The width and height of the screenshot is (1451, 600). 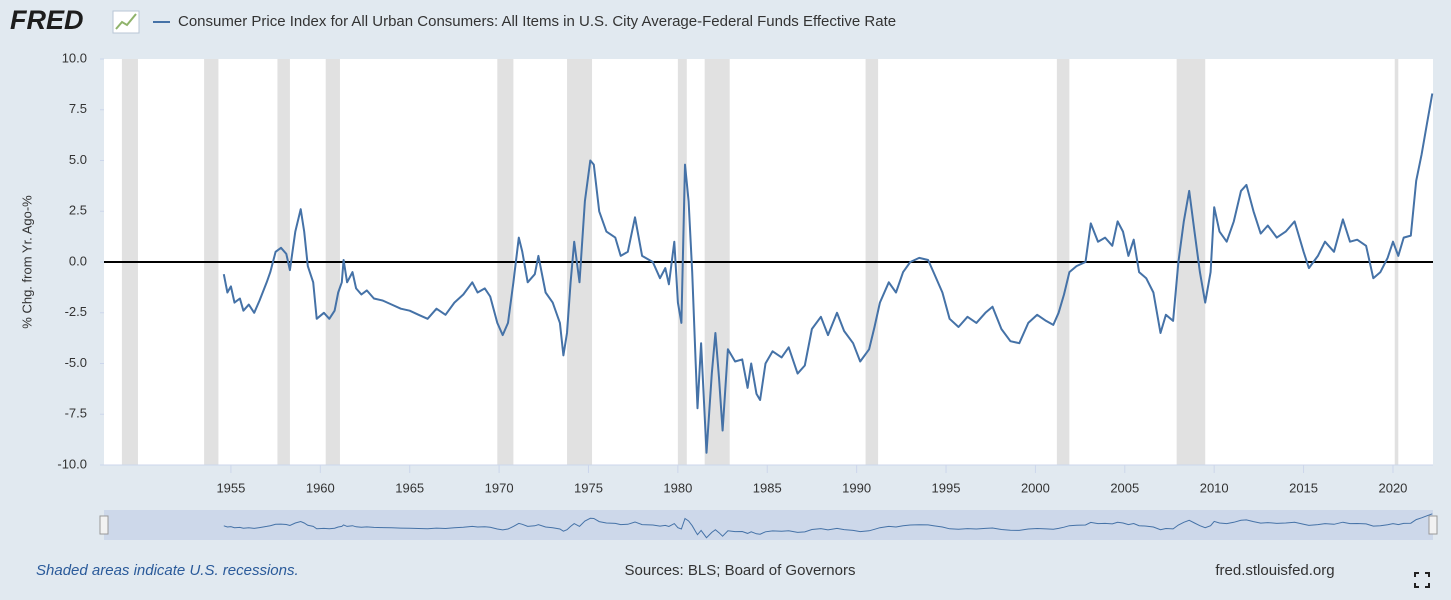 I want to click on x-tick-label: 2005, so click(x=1124, y=487).